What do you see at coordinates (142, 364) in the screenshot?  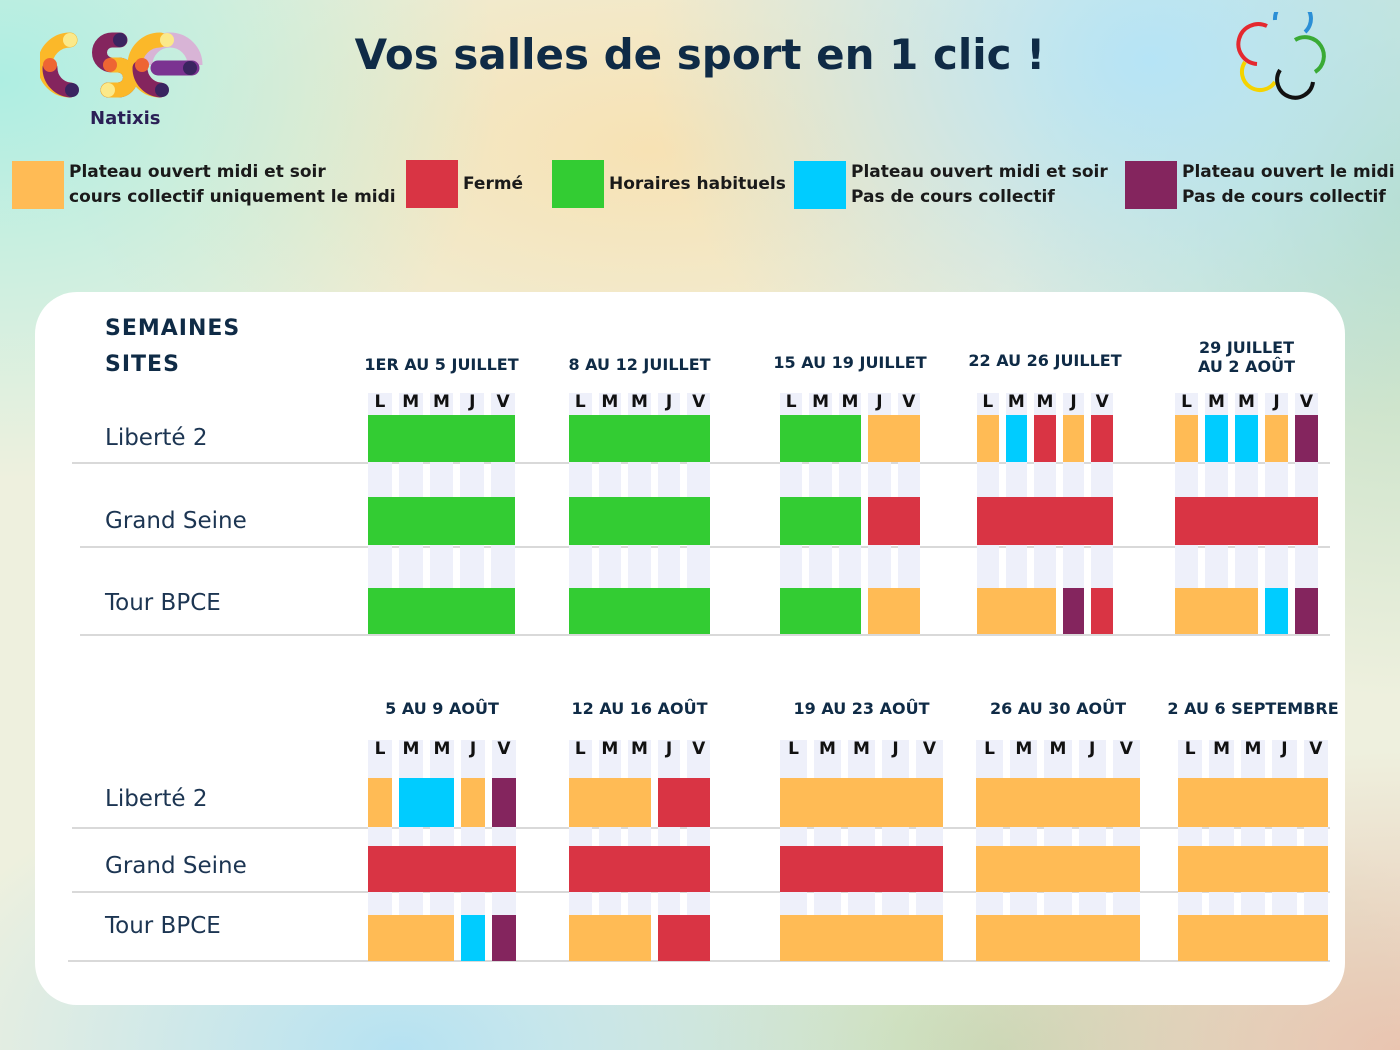 I see `header-sites: SITES` at bounding box center [142, 364].